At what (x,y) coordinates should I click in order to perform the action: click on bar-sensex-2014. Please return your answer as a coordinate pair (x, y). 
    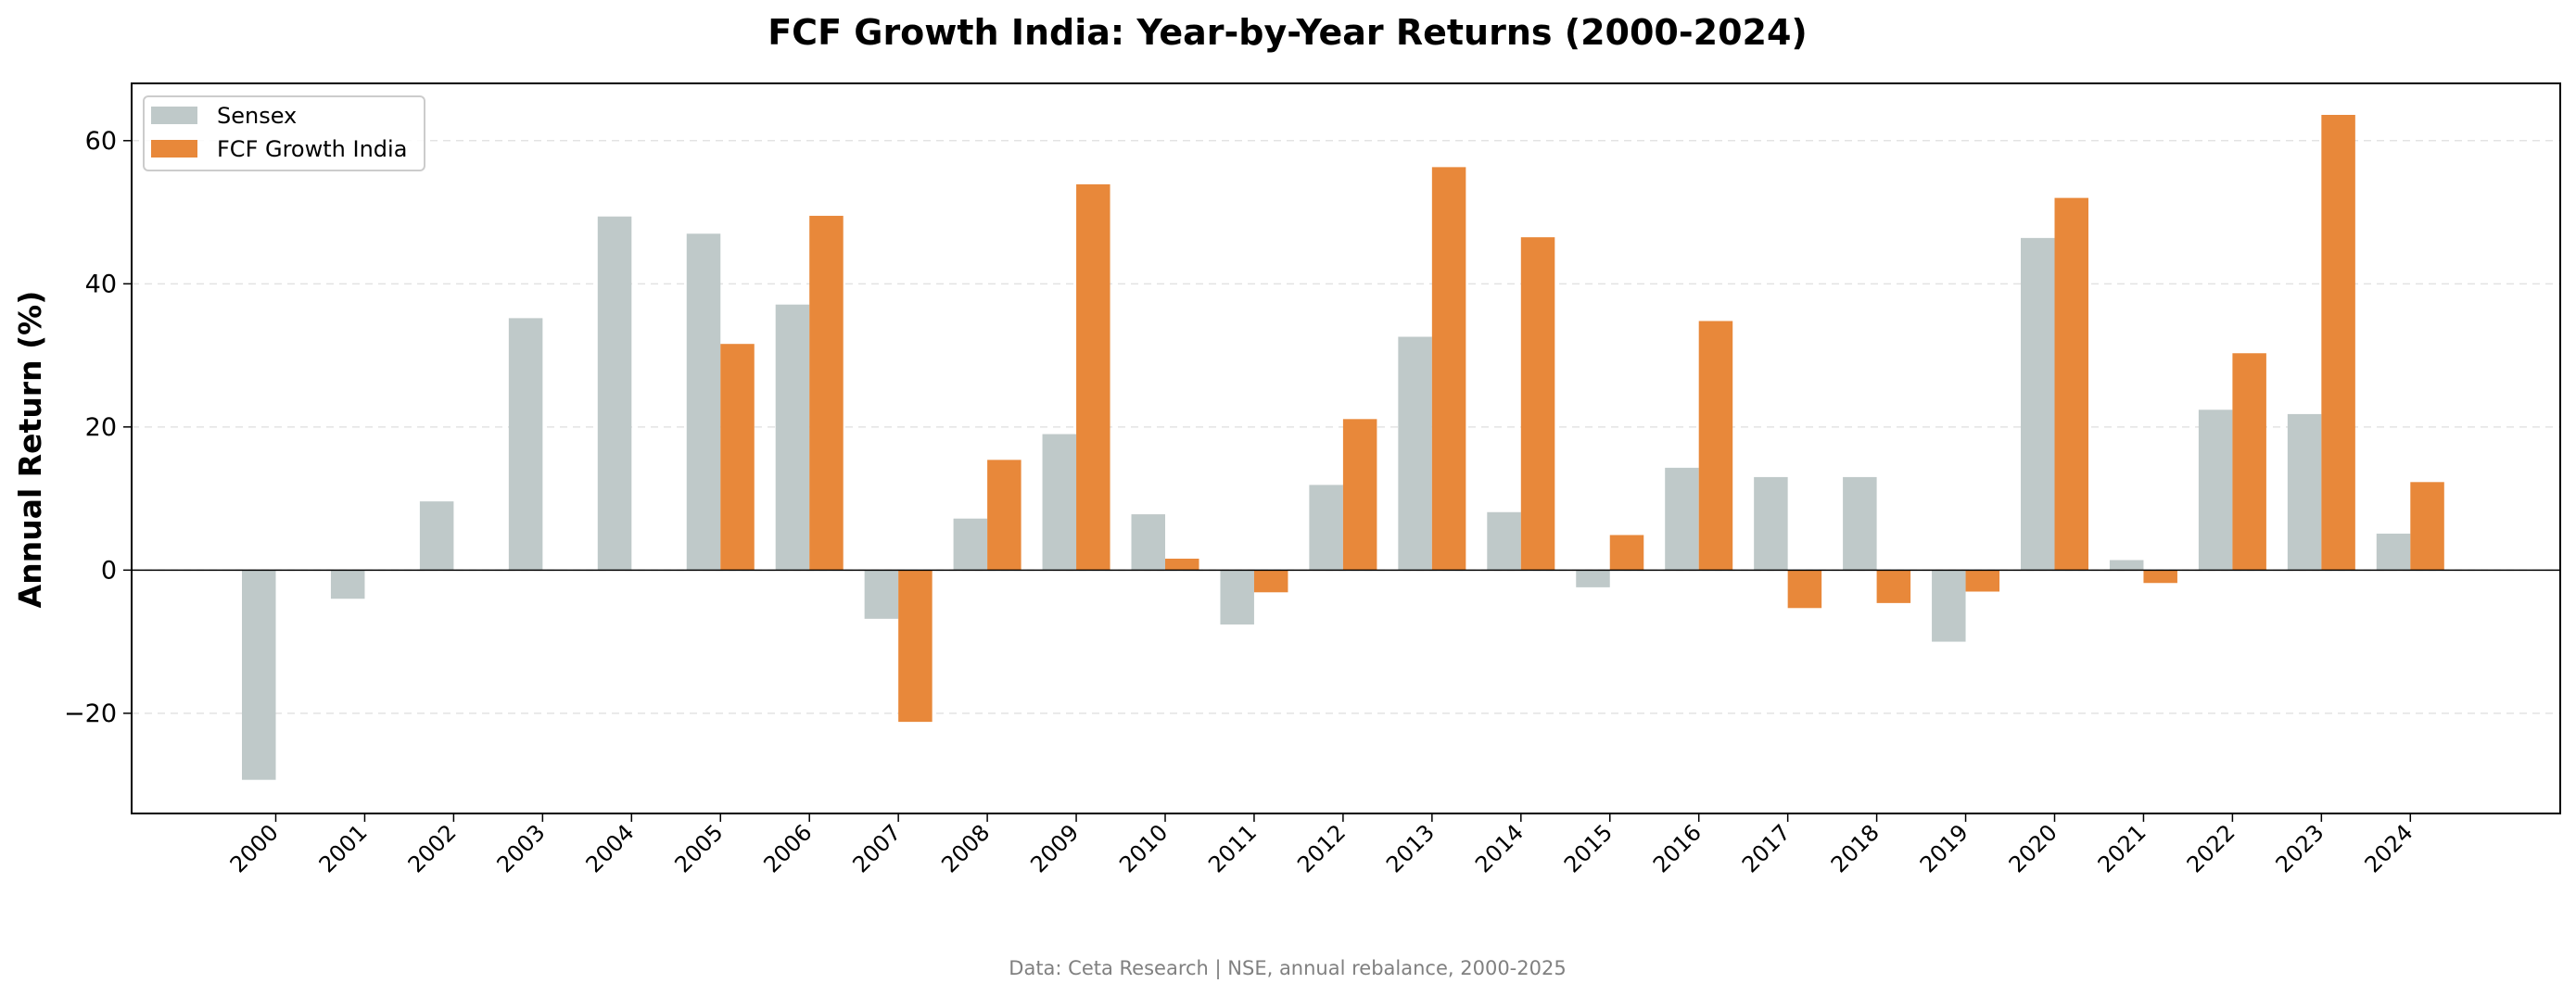
    Looking at the image, I should click on (1504, 541).